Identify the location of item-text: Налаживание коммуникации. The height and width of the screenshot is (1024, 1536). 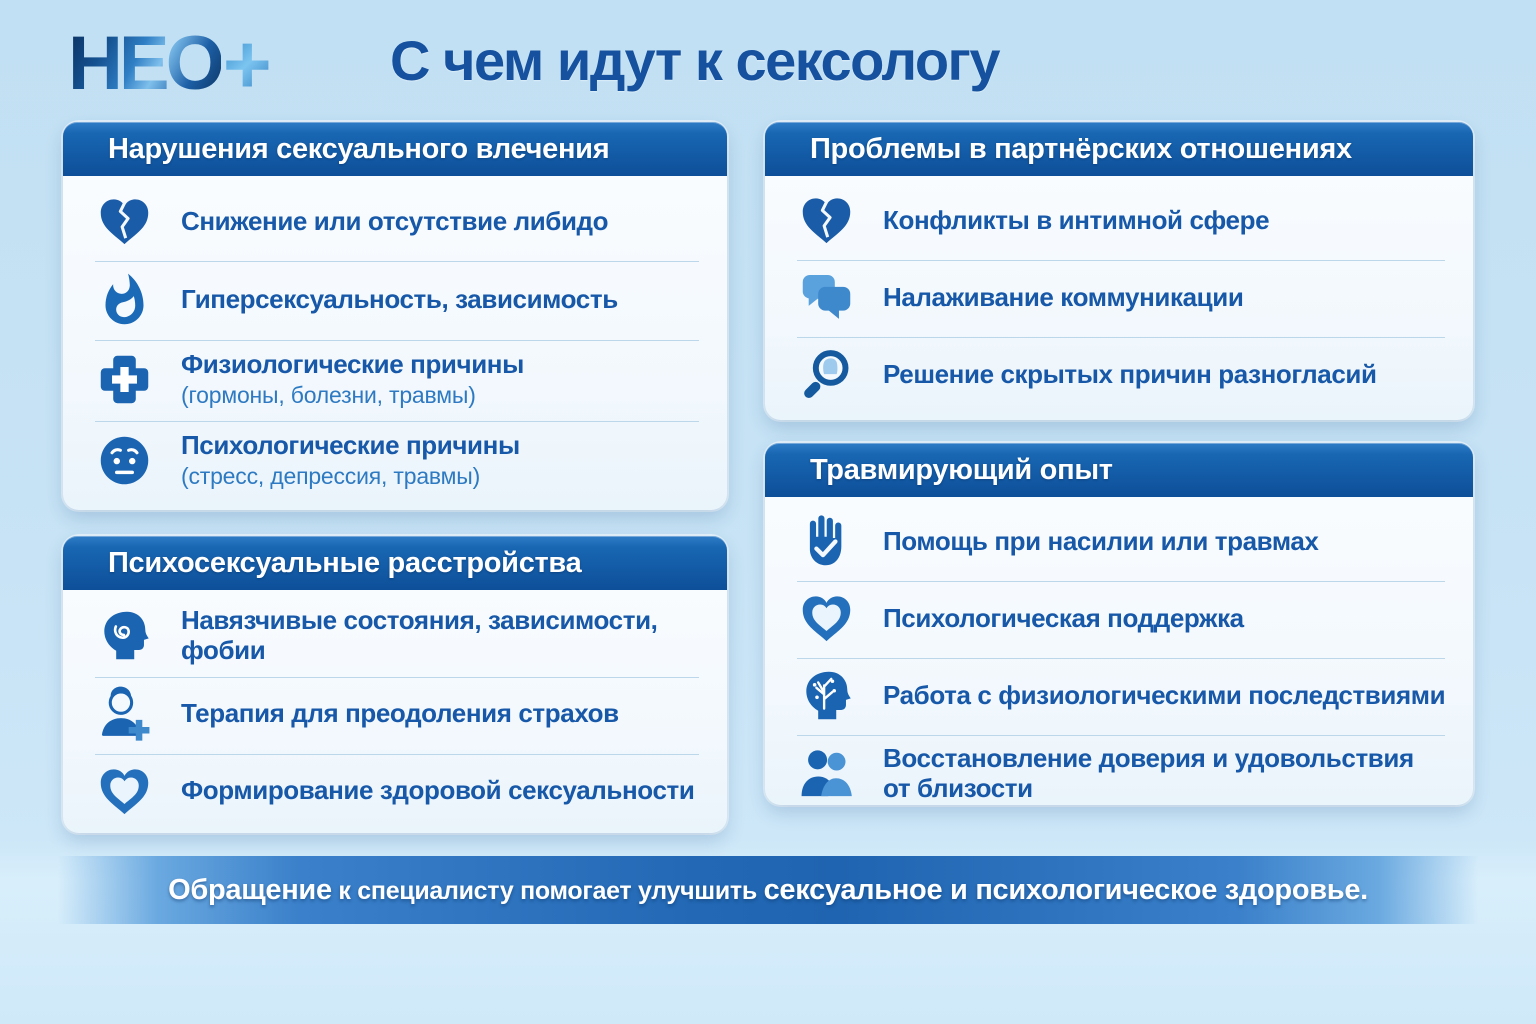
(1063, 296).